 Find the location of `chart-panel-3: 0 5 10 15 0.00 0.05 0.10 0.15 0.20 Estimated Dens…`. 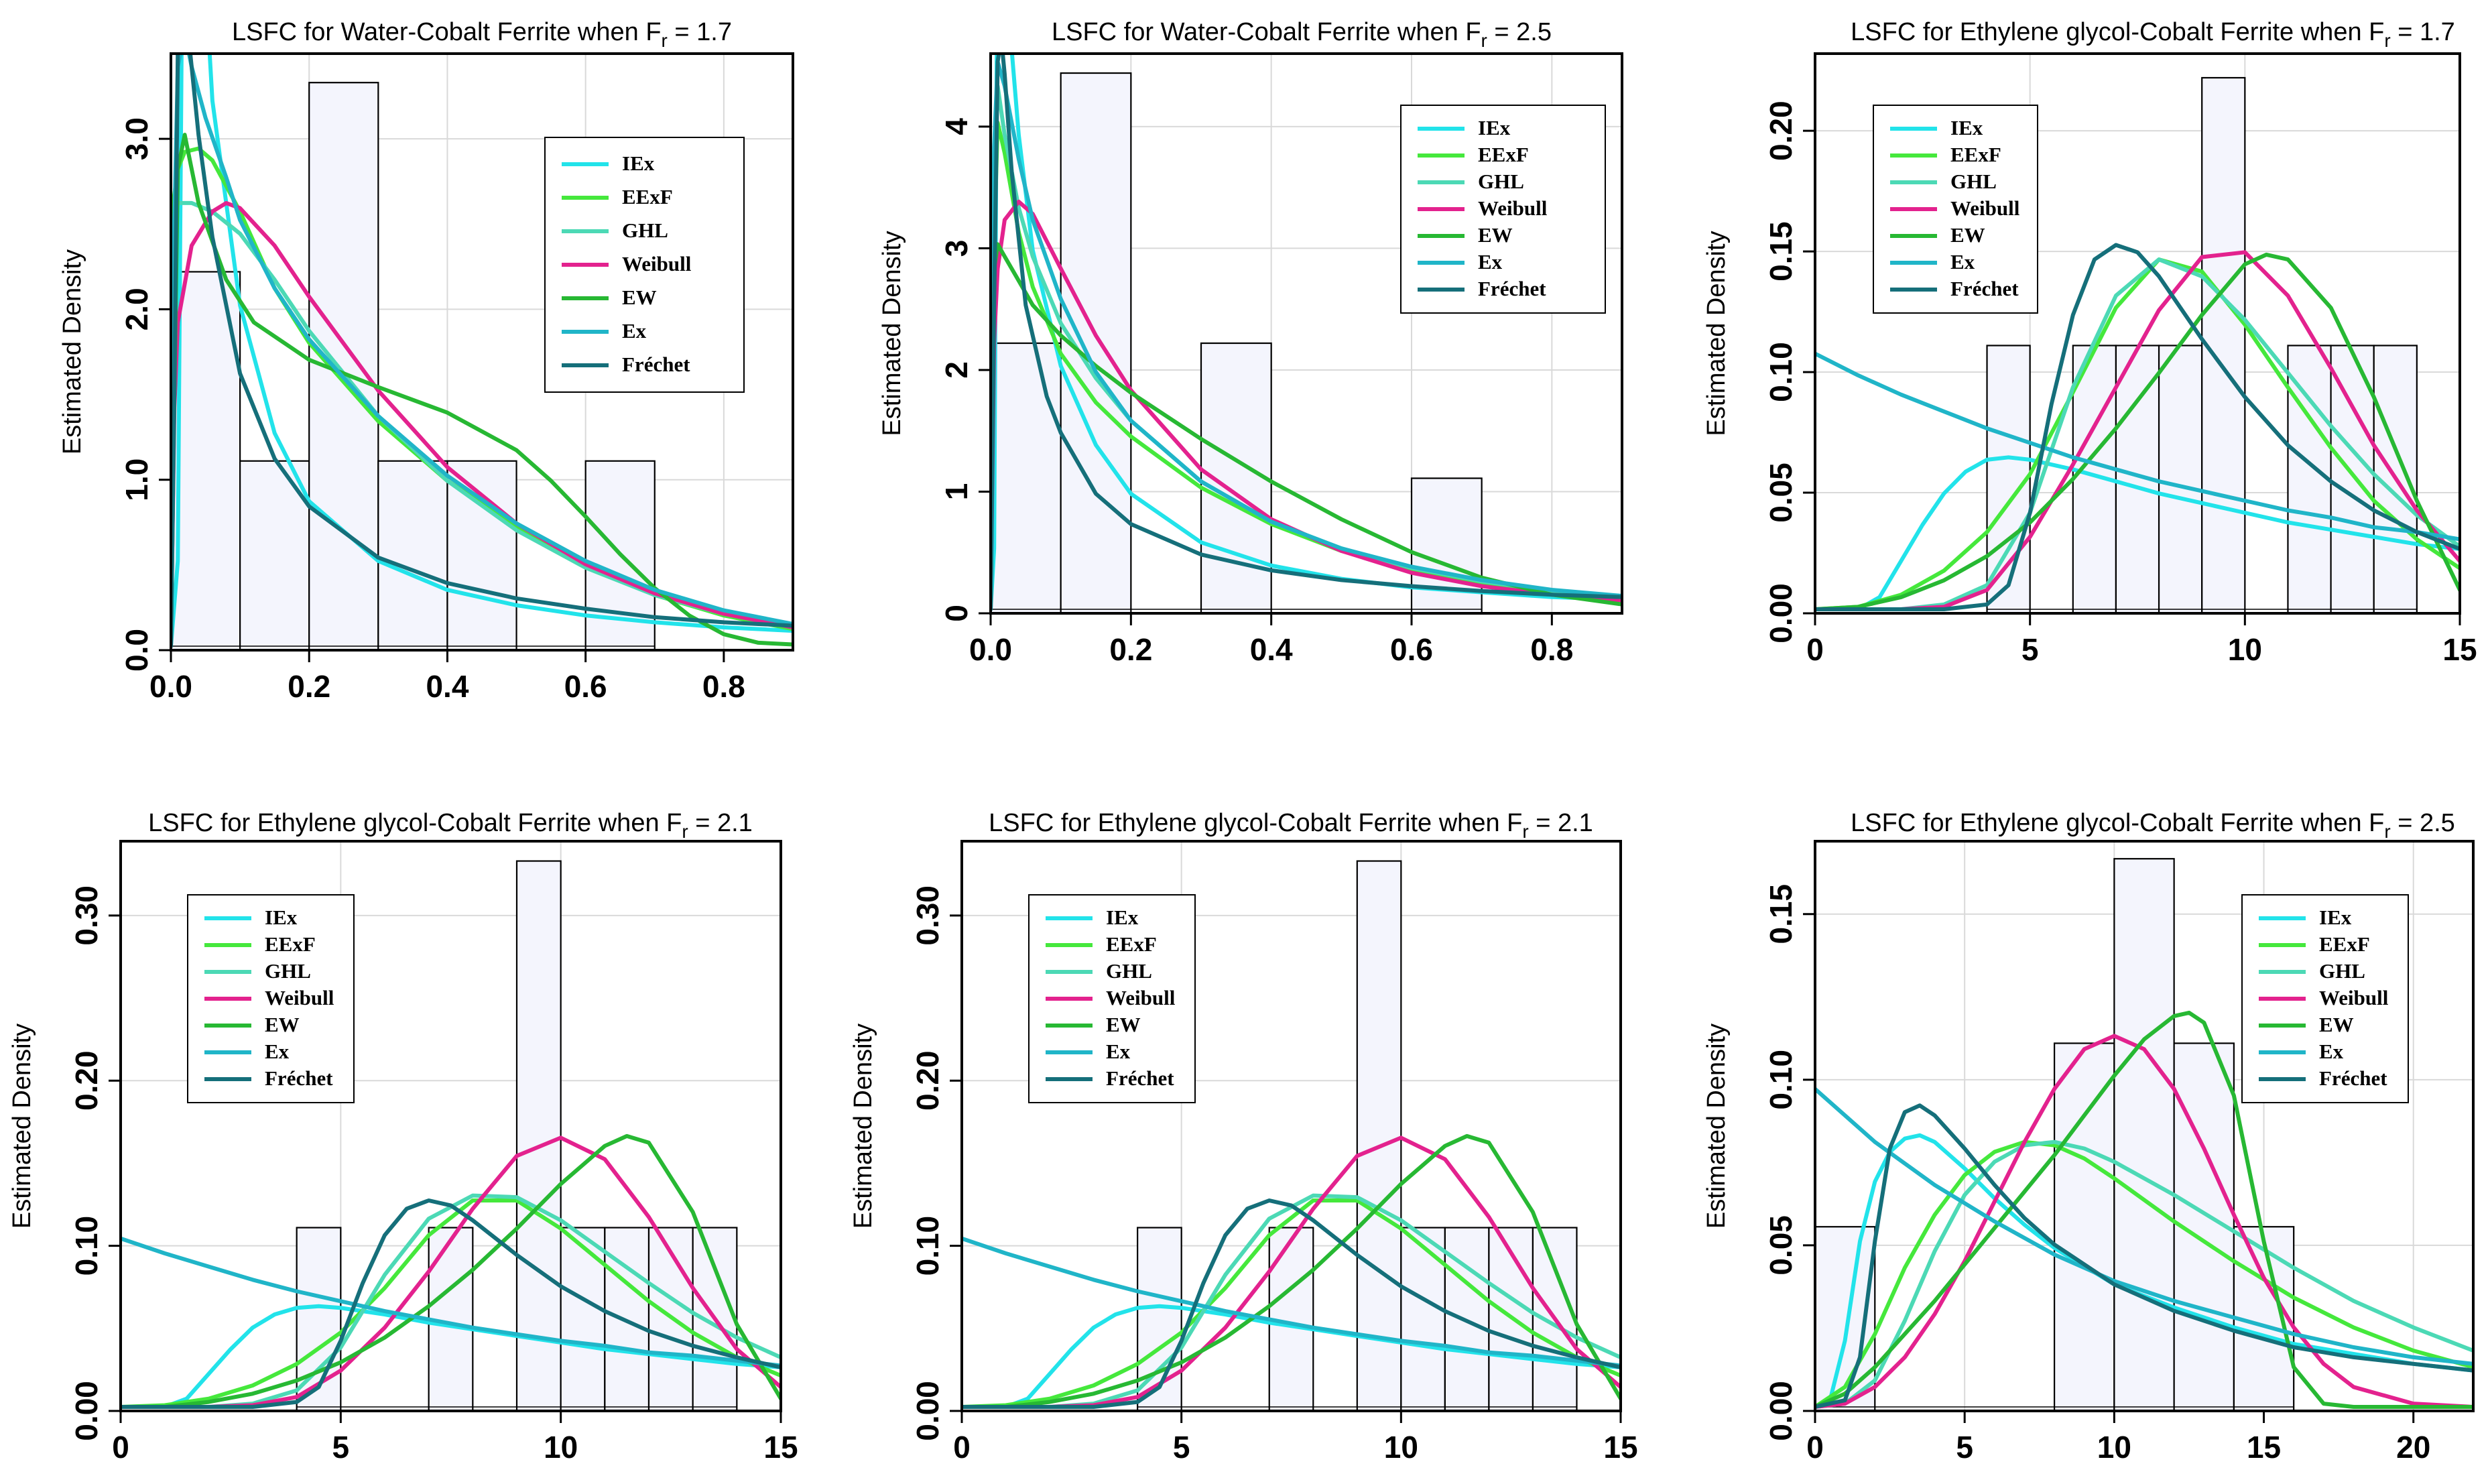

chart-panel-3: 0 5 10 15 0.00 0.05 0.10 0.15 0.20 Estimated Dens… is located at coordinates (2089, 342).